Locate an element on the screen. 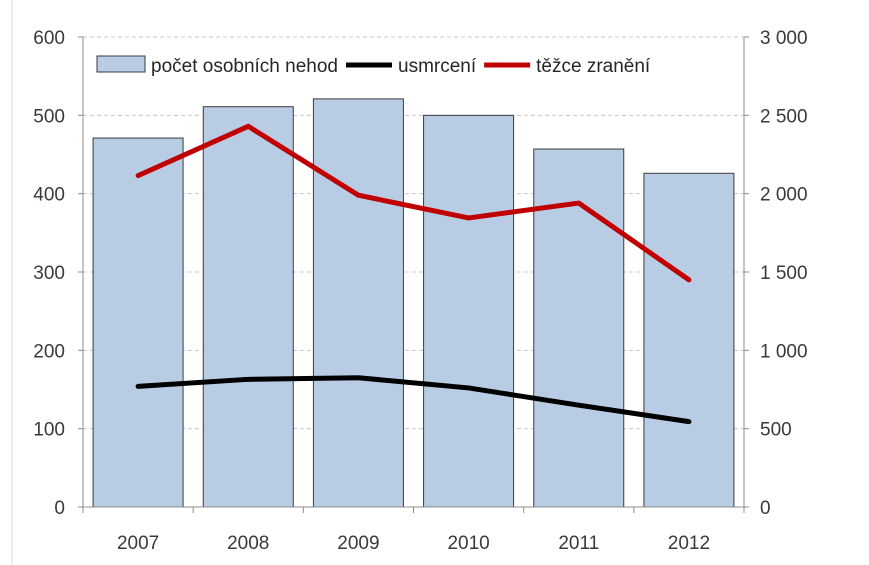  y-left-tick-label: 400 is located at coordinates (49, 195).